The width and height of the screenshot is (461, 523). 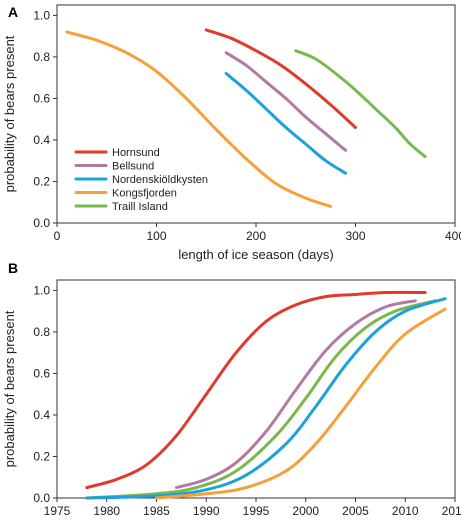 What do you see at coordinates (106, 511) in the screenshot?
I see `panel-b-x-tick-label: 1980` at bounding box center [106, 511].